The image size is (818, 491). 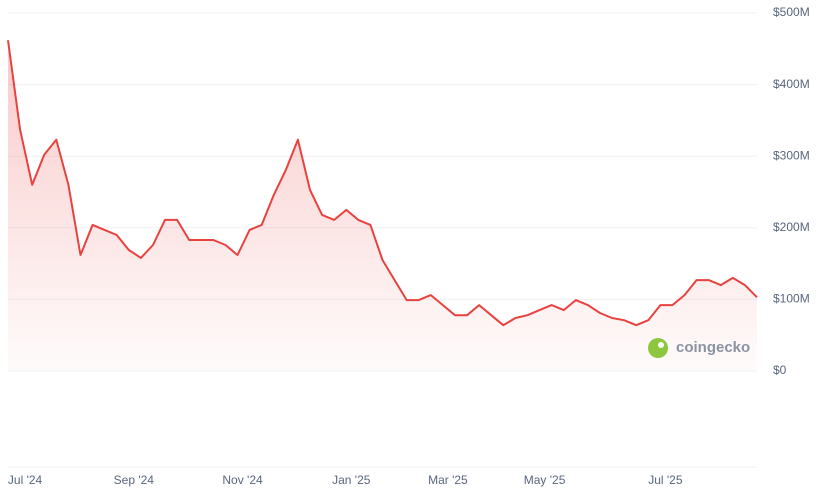 I want to click on logo, so click(x=658, y=348).